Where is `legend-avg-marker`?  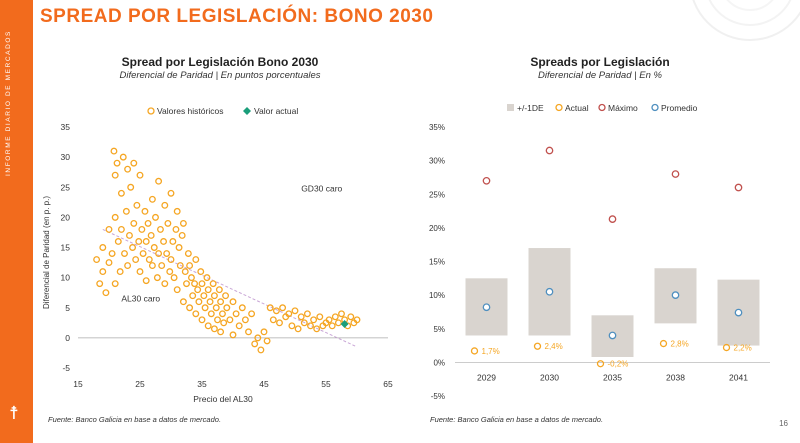 legend-avg-marker is located at coordinates (655, 107).